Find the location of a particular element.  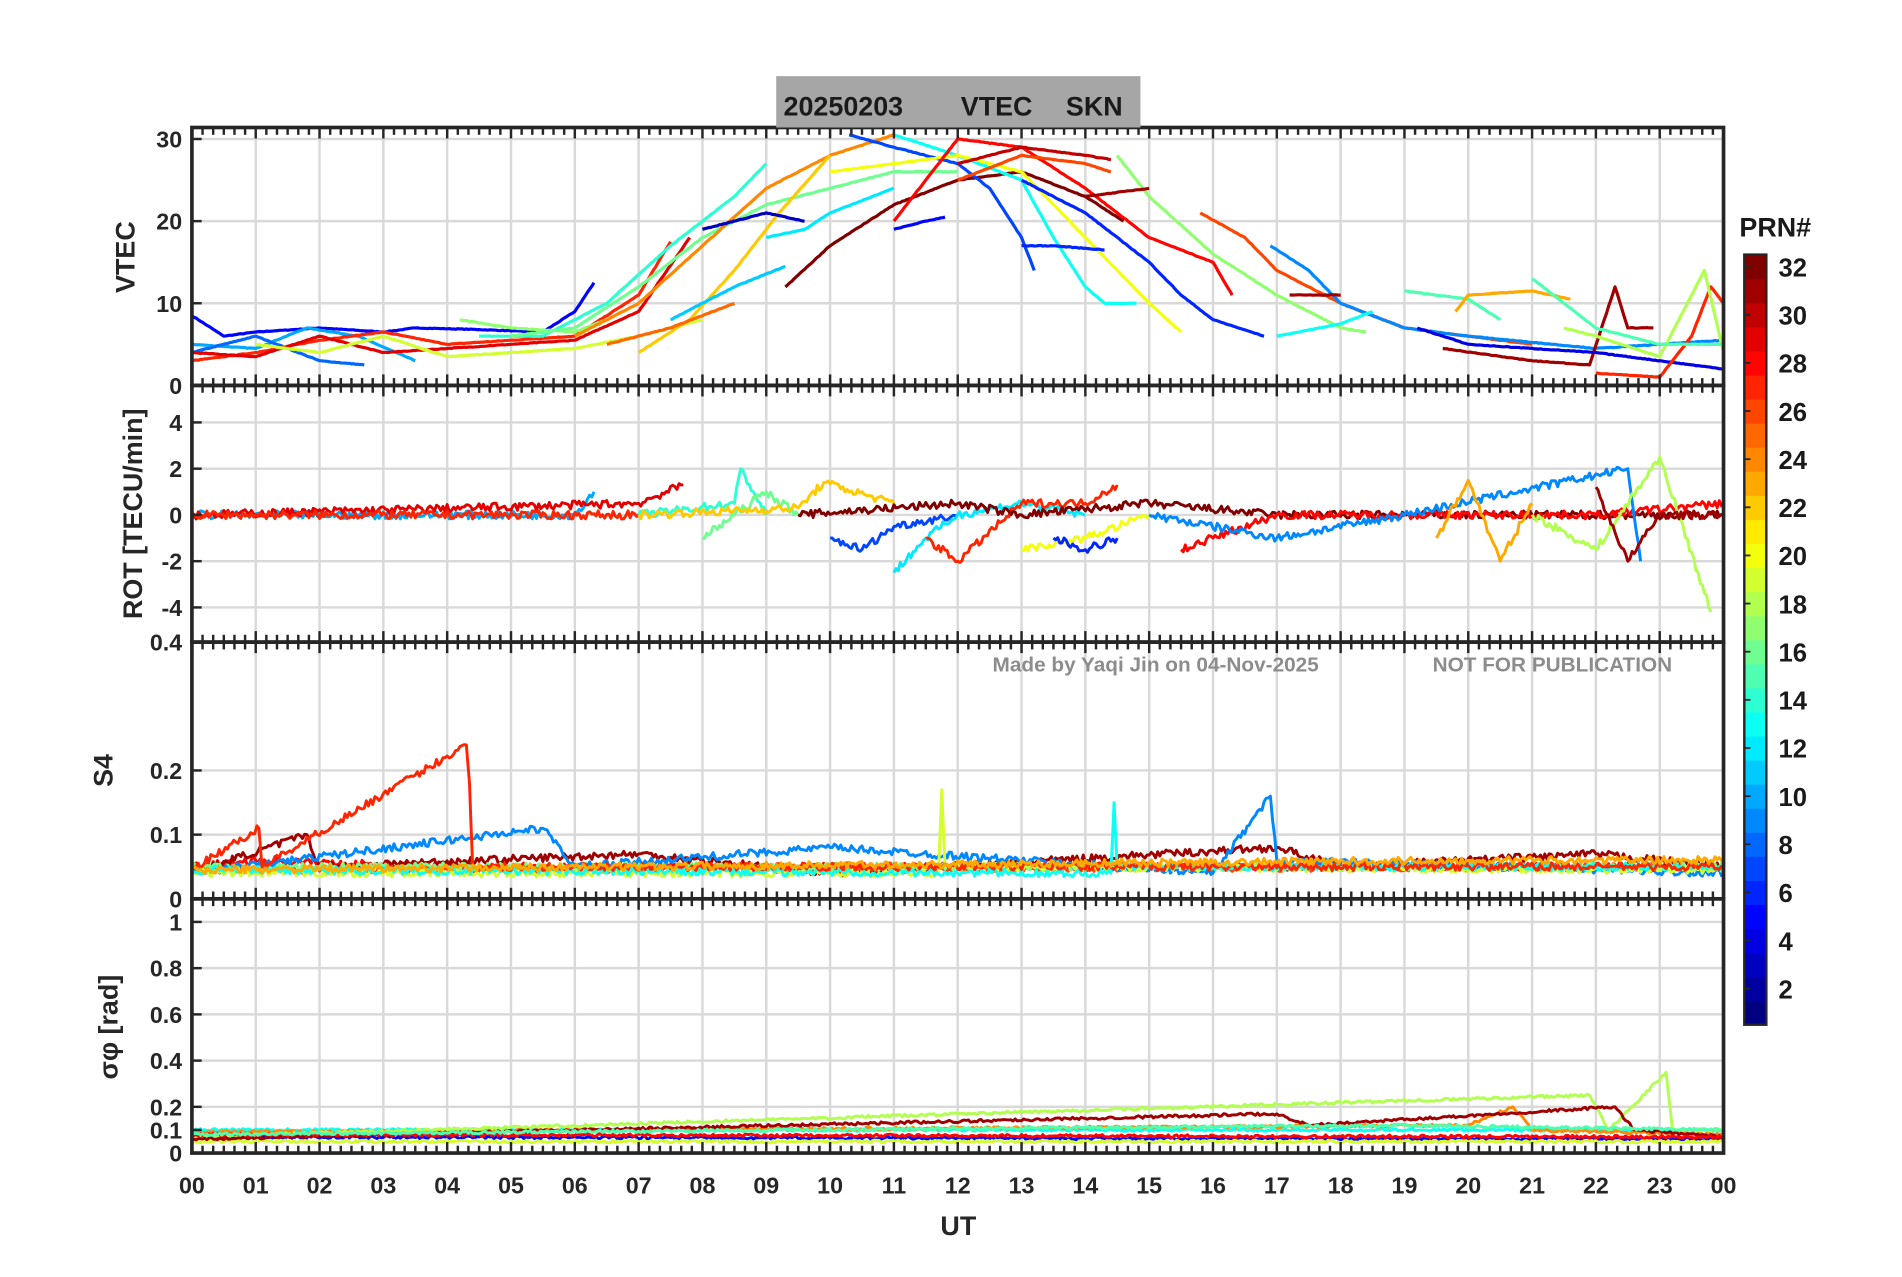

x-tick-label: 09 is located at coordinates (766, 1185).